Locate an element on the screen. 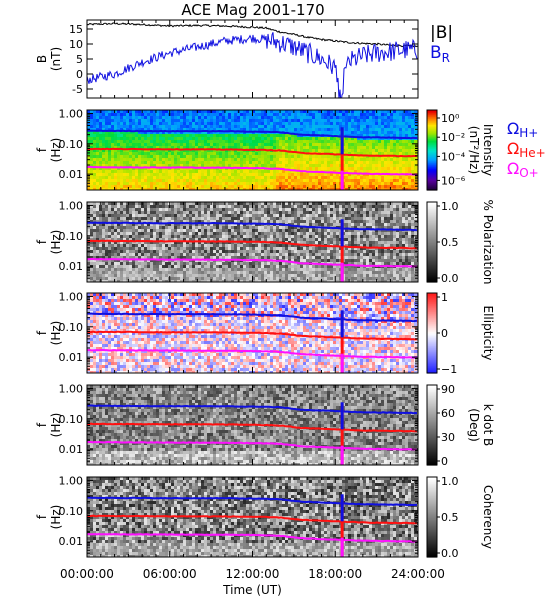 Image resolution: width=550 pixels, height=600 pixels. colorbar-tick-label: 90 is located at coordinates (448, 389).